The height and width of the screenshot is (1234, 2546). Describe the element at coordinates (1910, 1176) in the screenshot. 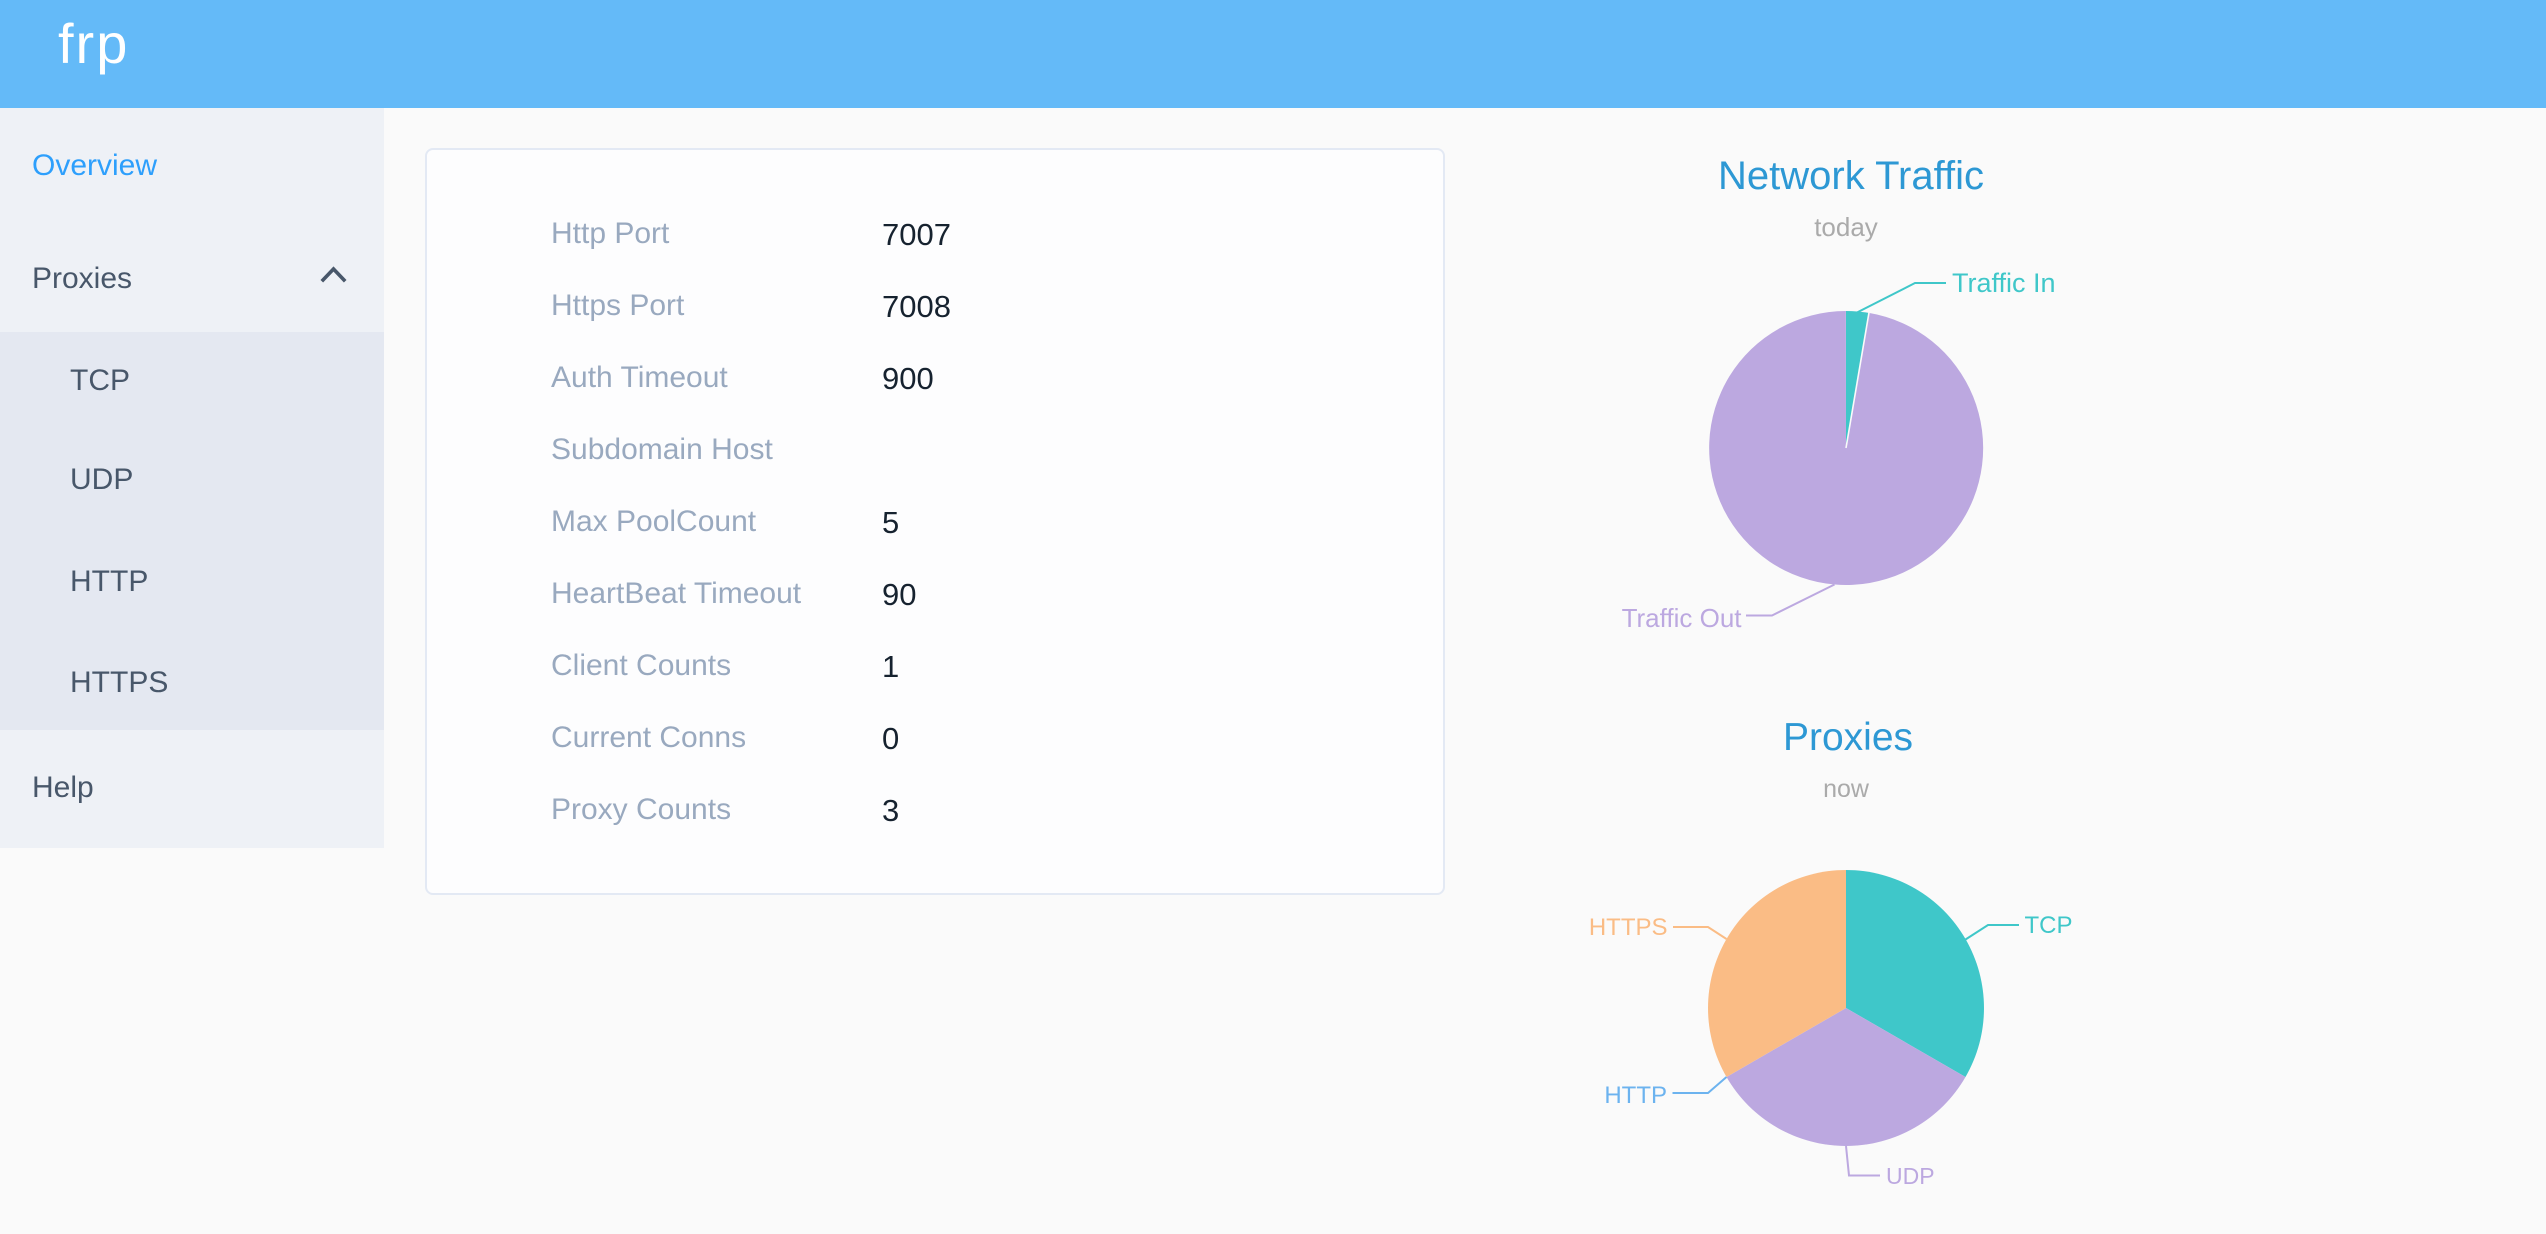

I see `svg-text: UDP` at that location.